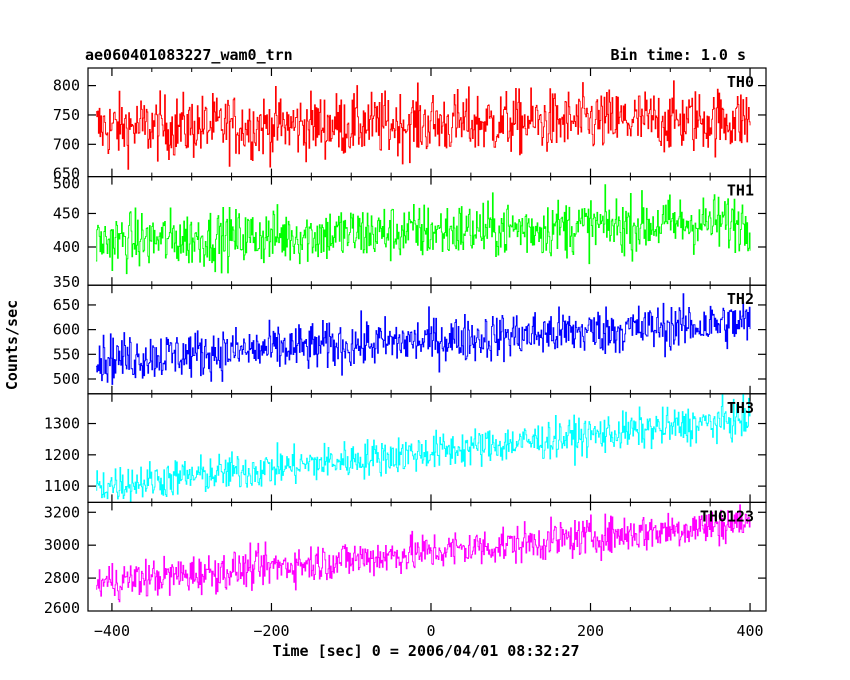 This screenshot has width=850, height=680. I want to click on y-tick-label: 400, so click(66, 247).